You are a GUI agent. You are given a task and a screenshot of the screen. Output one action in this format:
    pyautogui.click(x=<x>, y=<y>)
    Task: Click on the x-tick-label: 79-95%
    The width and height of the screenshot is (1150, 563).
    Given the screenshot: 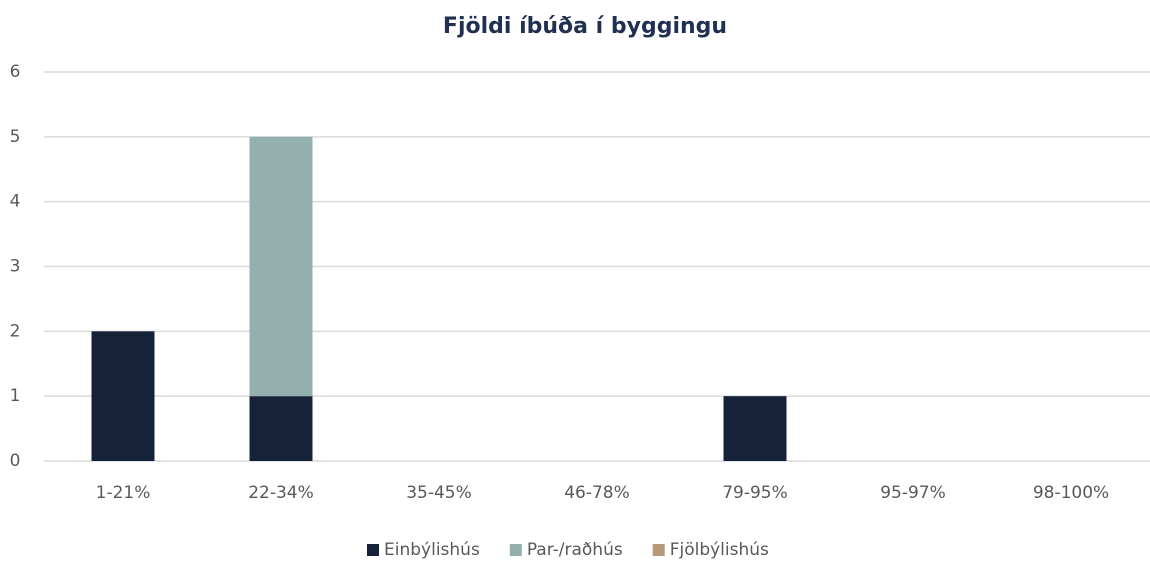 What is the action you would take?
    pyautogui.click(x=755, y=493)
    